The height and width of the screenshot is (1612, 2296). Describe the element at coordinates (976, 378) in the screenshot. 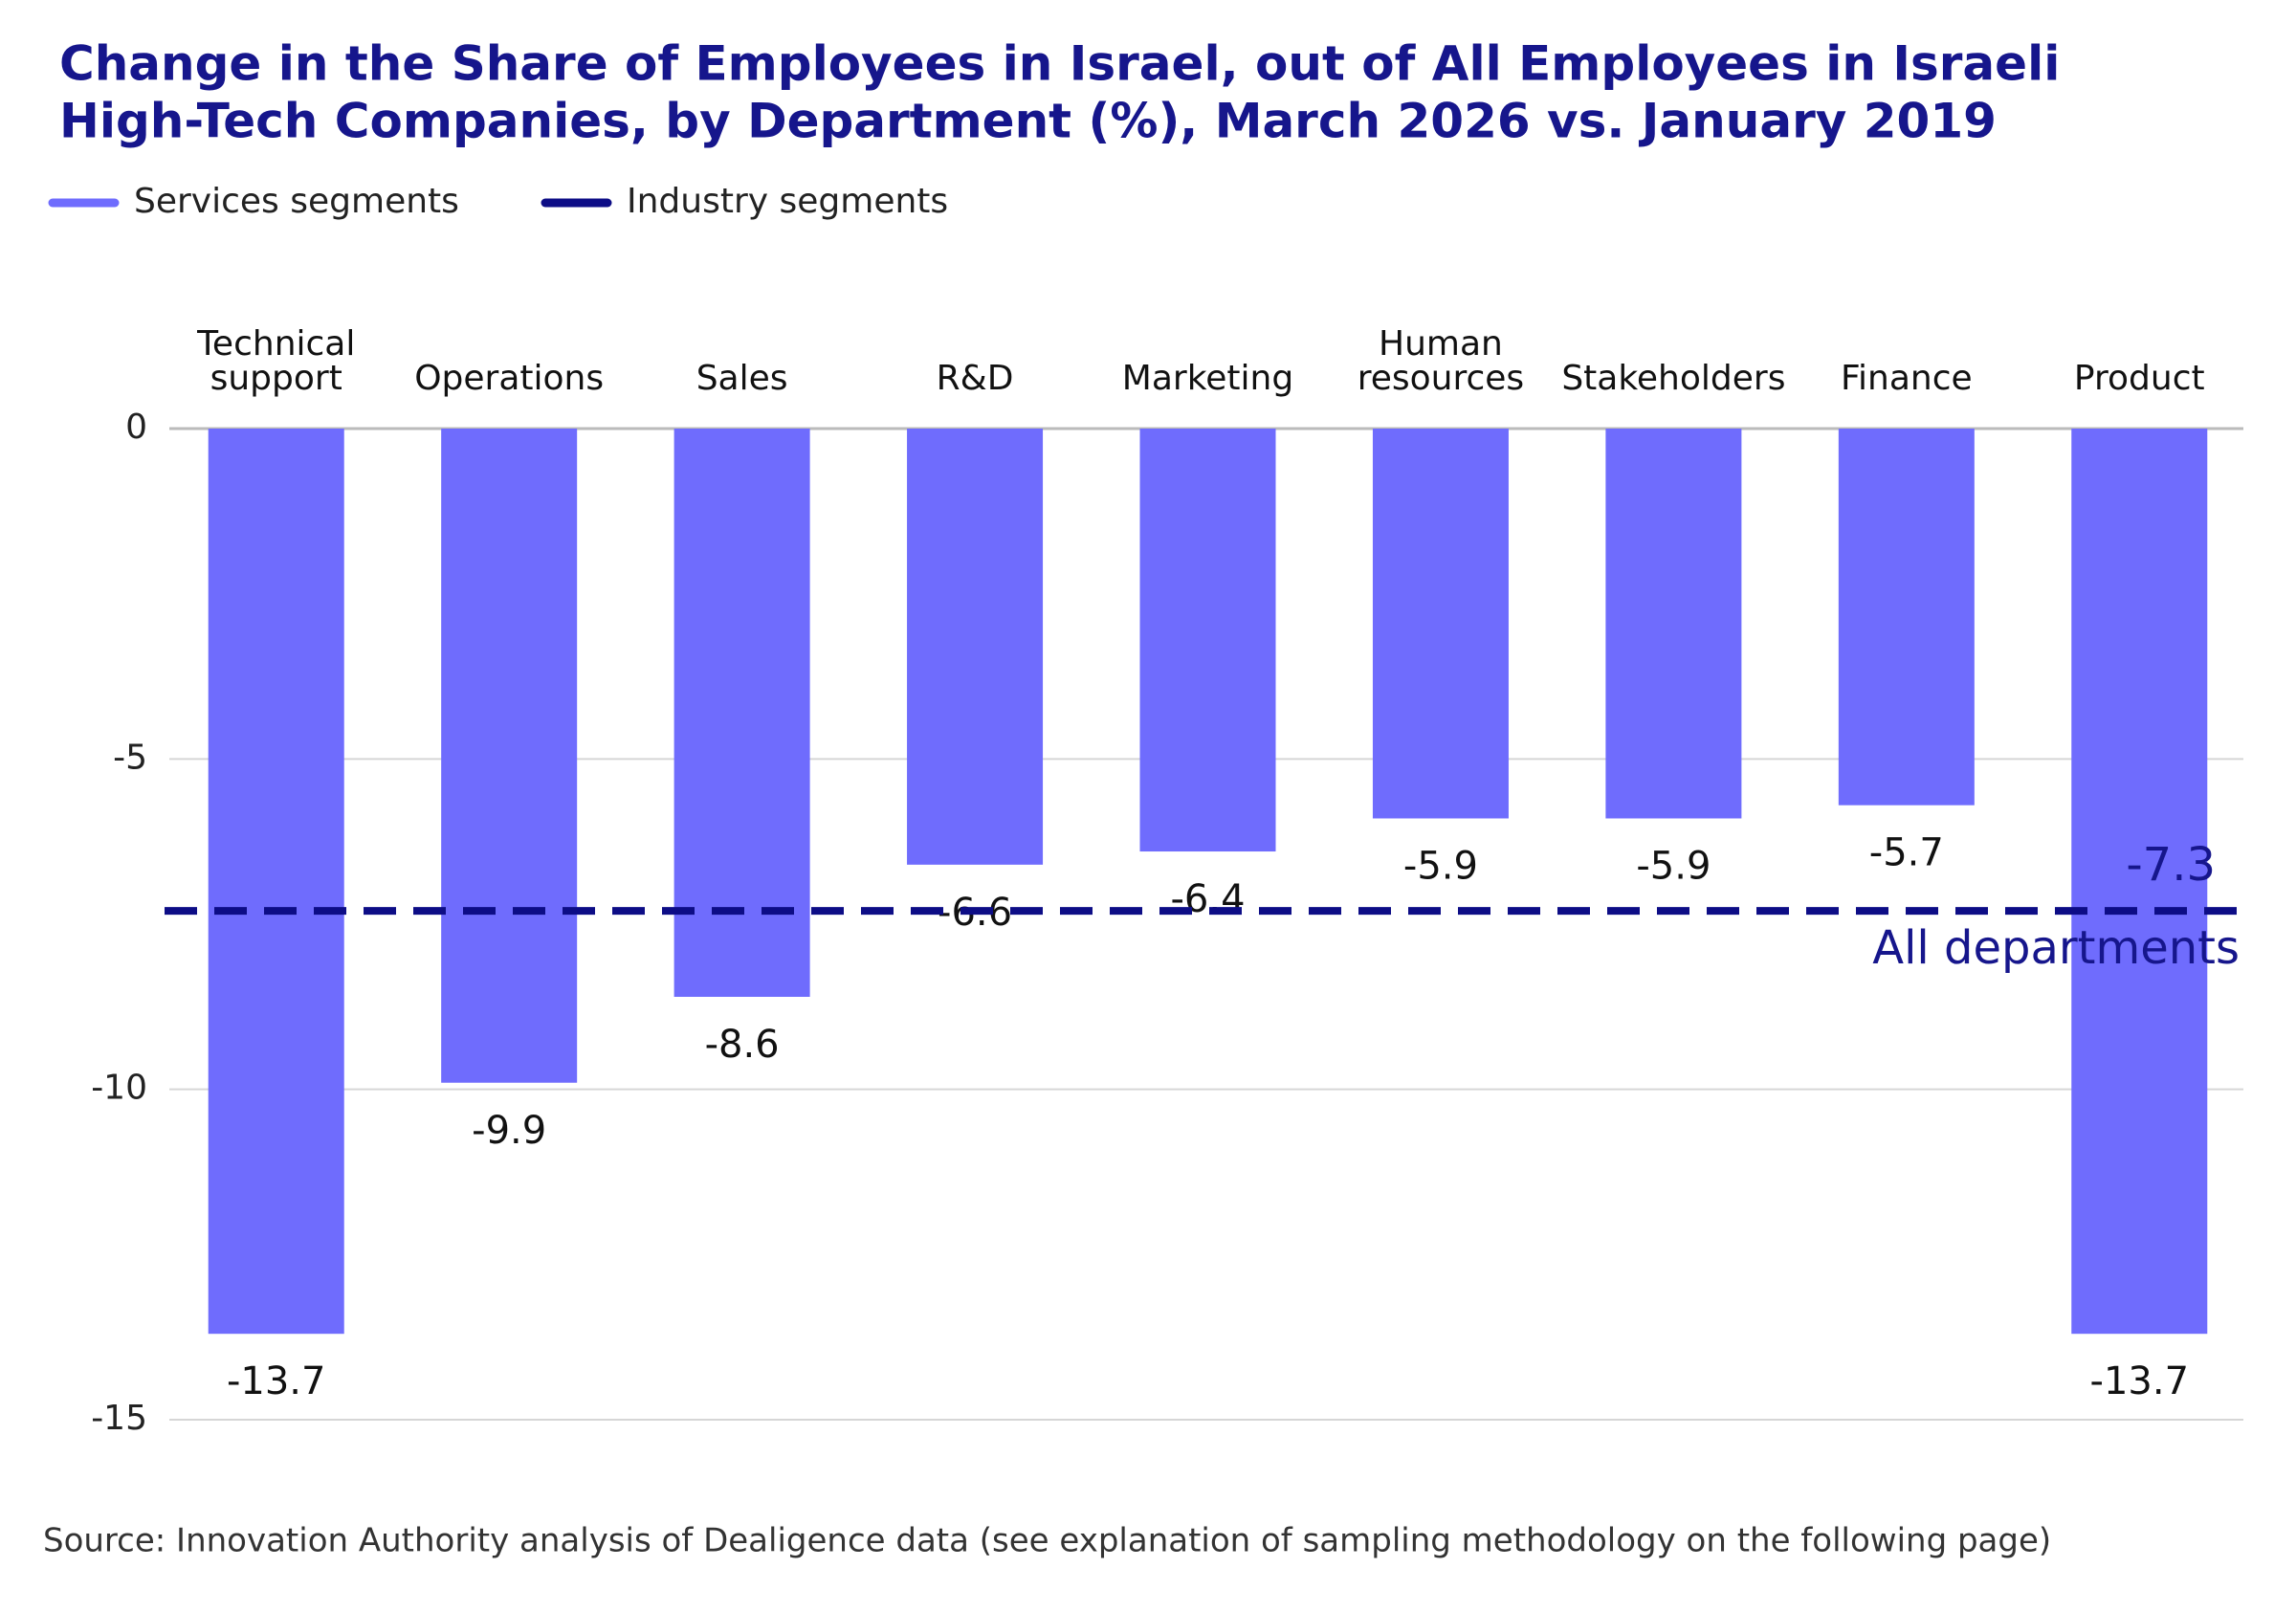

I see `x-tick-label: R&D` at that location.